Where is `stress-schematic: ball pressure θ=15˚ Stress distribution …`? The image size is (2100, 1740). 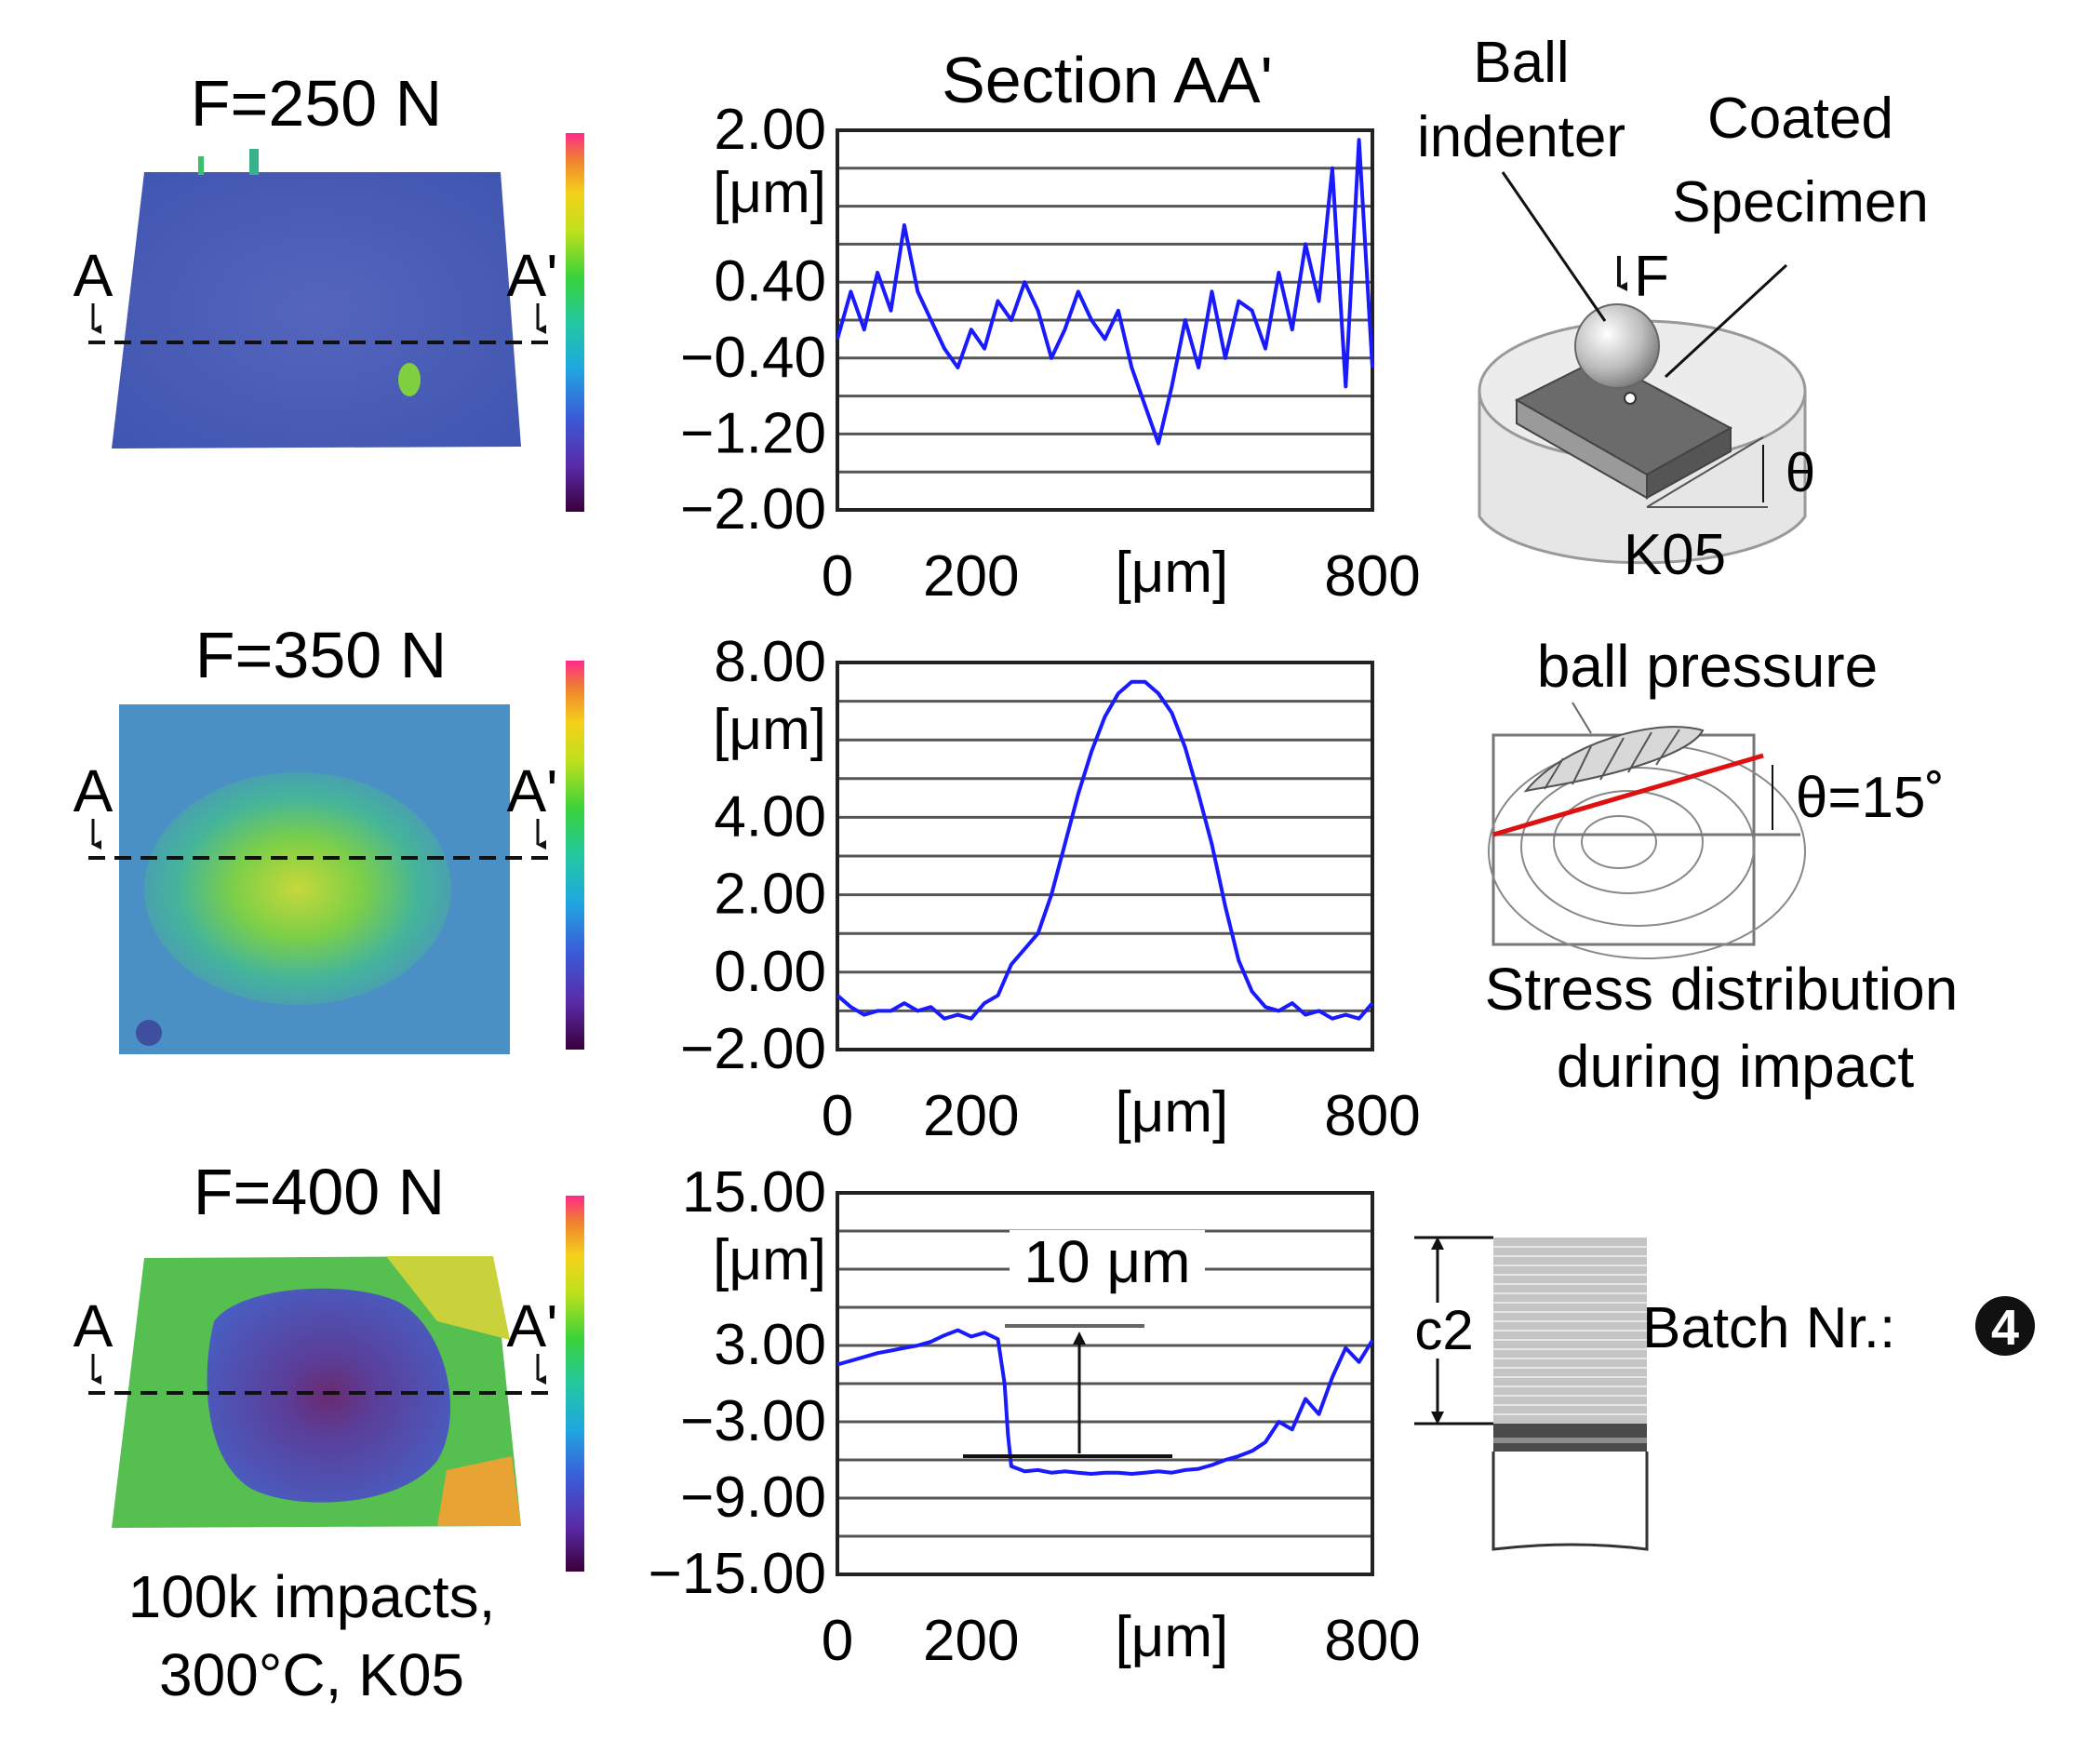
stress-schematic: ball pressure θ=15˚ Stress distribution … is located at coordinates (1722, 866).